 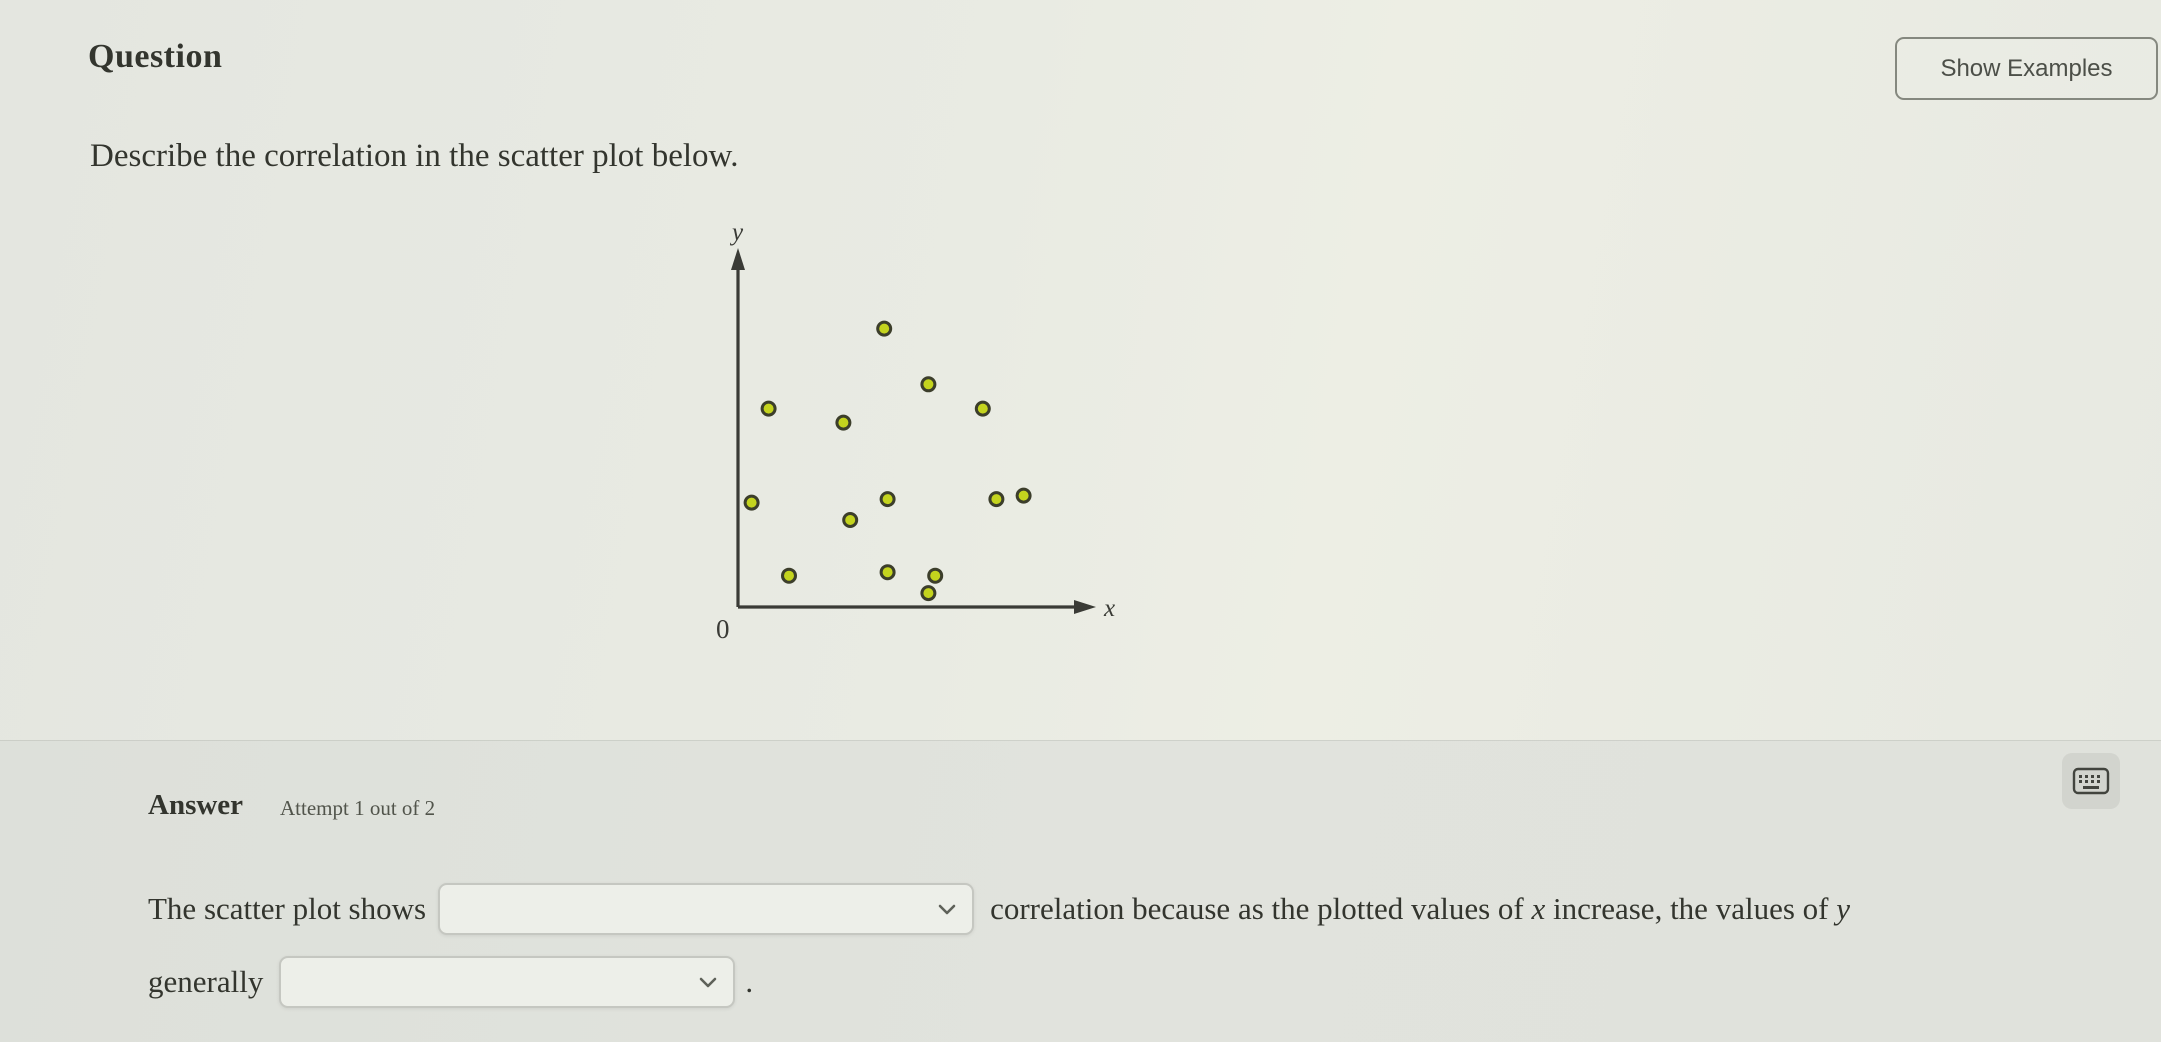 I want to click on scatter-points, so click(x=887, y=461).